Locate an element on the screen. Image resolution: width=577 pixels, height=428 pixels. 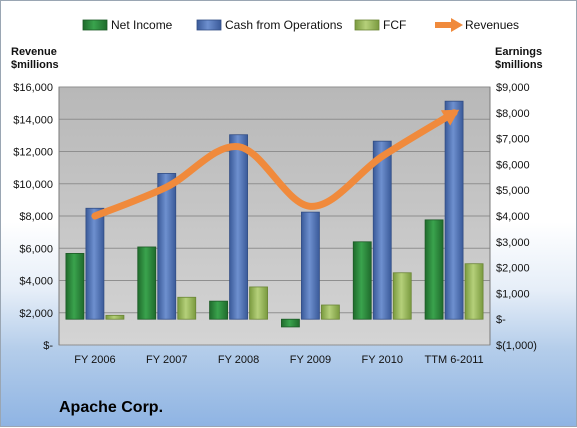
right-tick-label: $5,000 is located at coordinates (513, 191).